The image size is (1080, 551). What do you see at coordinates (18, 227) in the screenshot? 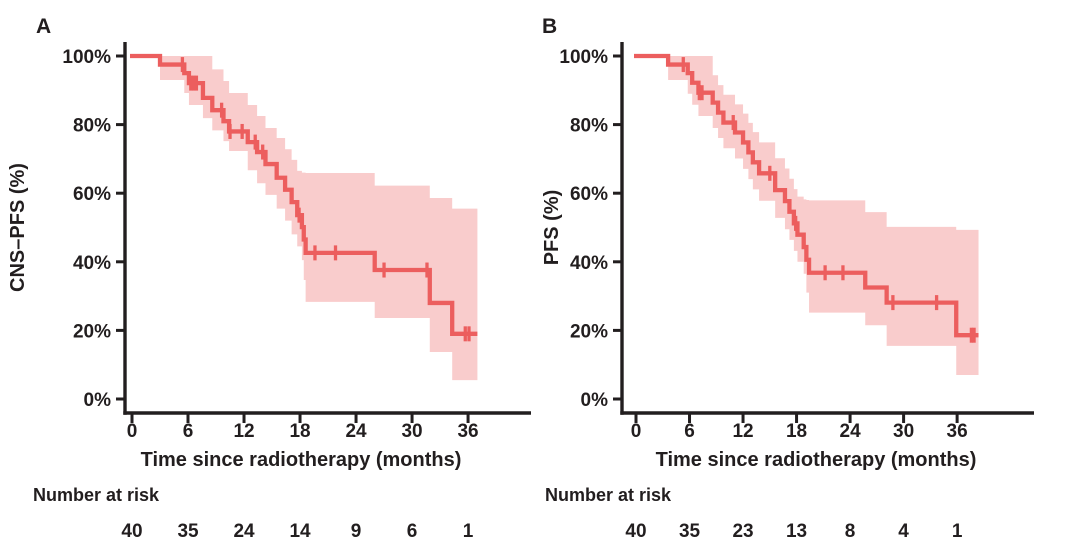
I see `y-axis-title: CNS–PFS (%)` at bounding box center [18, 227].